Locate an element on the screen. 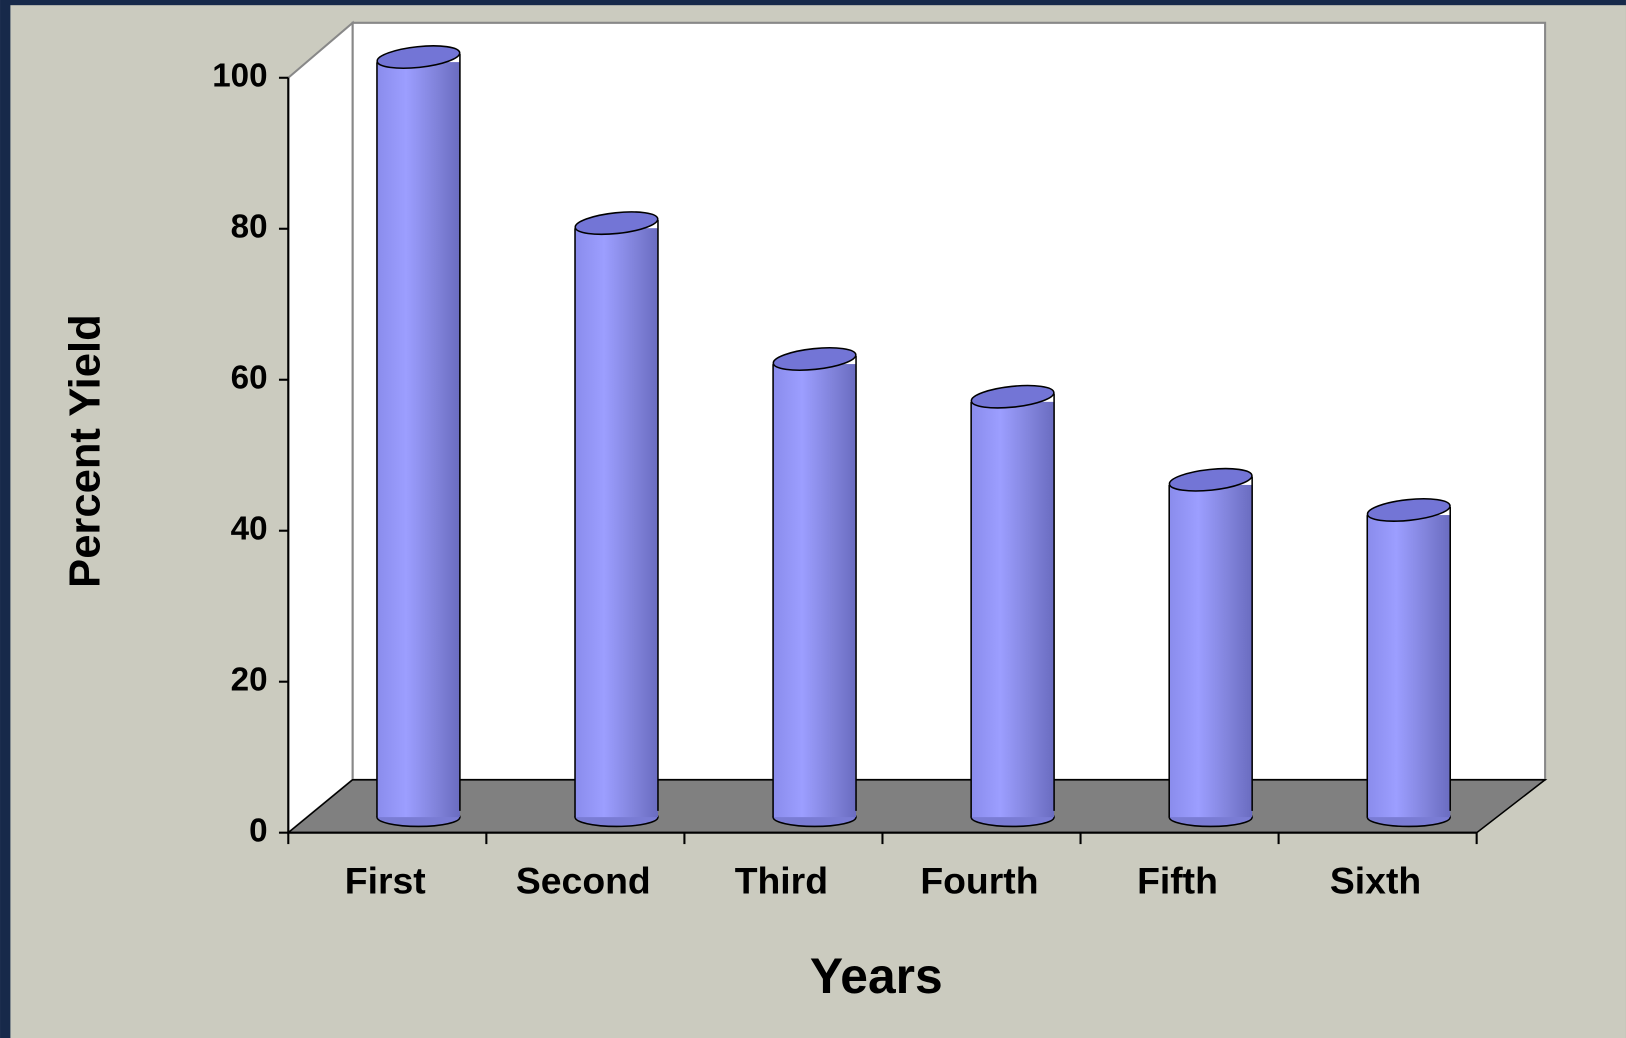 The image size is (1626, 1038). x-tick-label: Third is located at coordinates (781, 880).